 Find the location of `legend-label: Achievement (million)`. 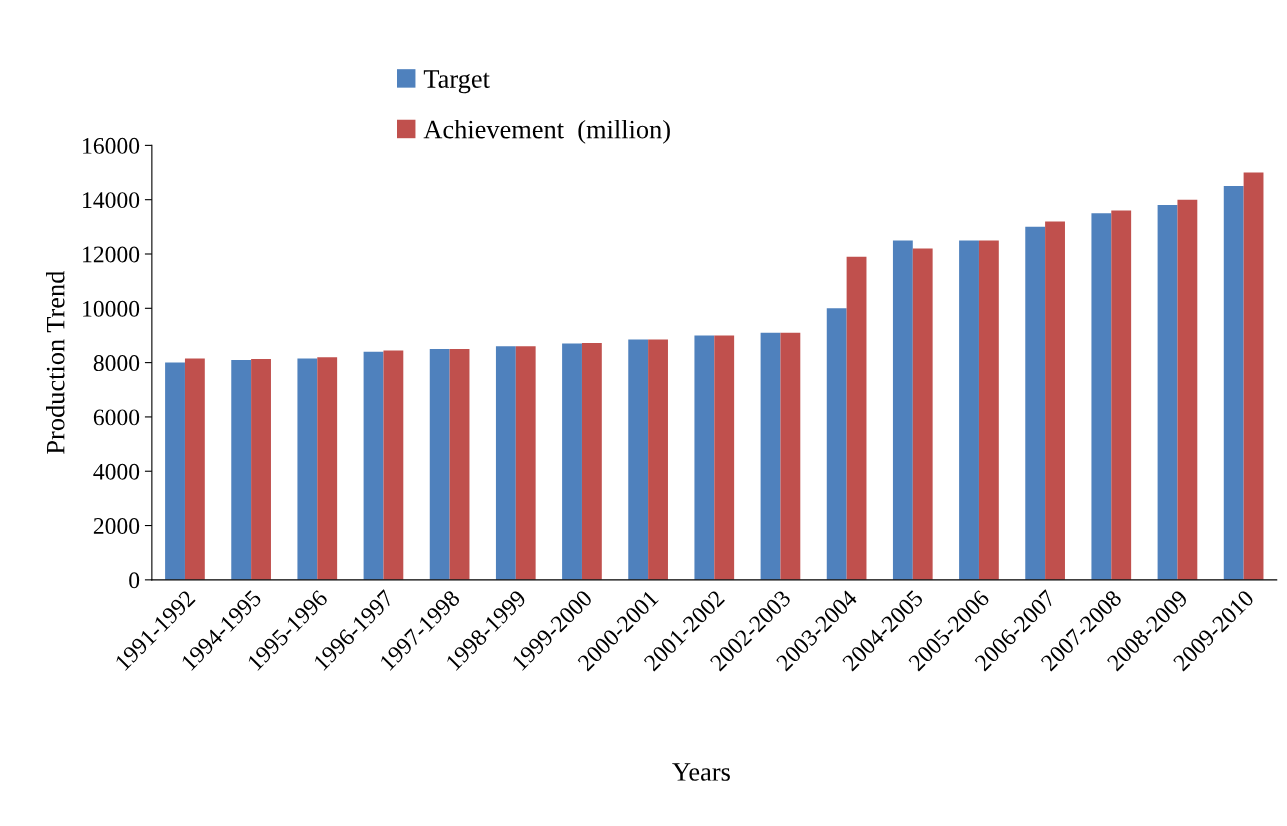

legend-label: Achievement (million) is located at coordinates (546, 131).